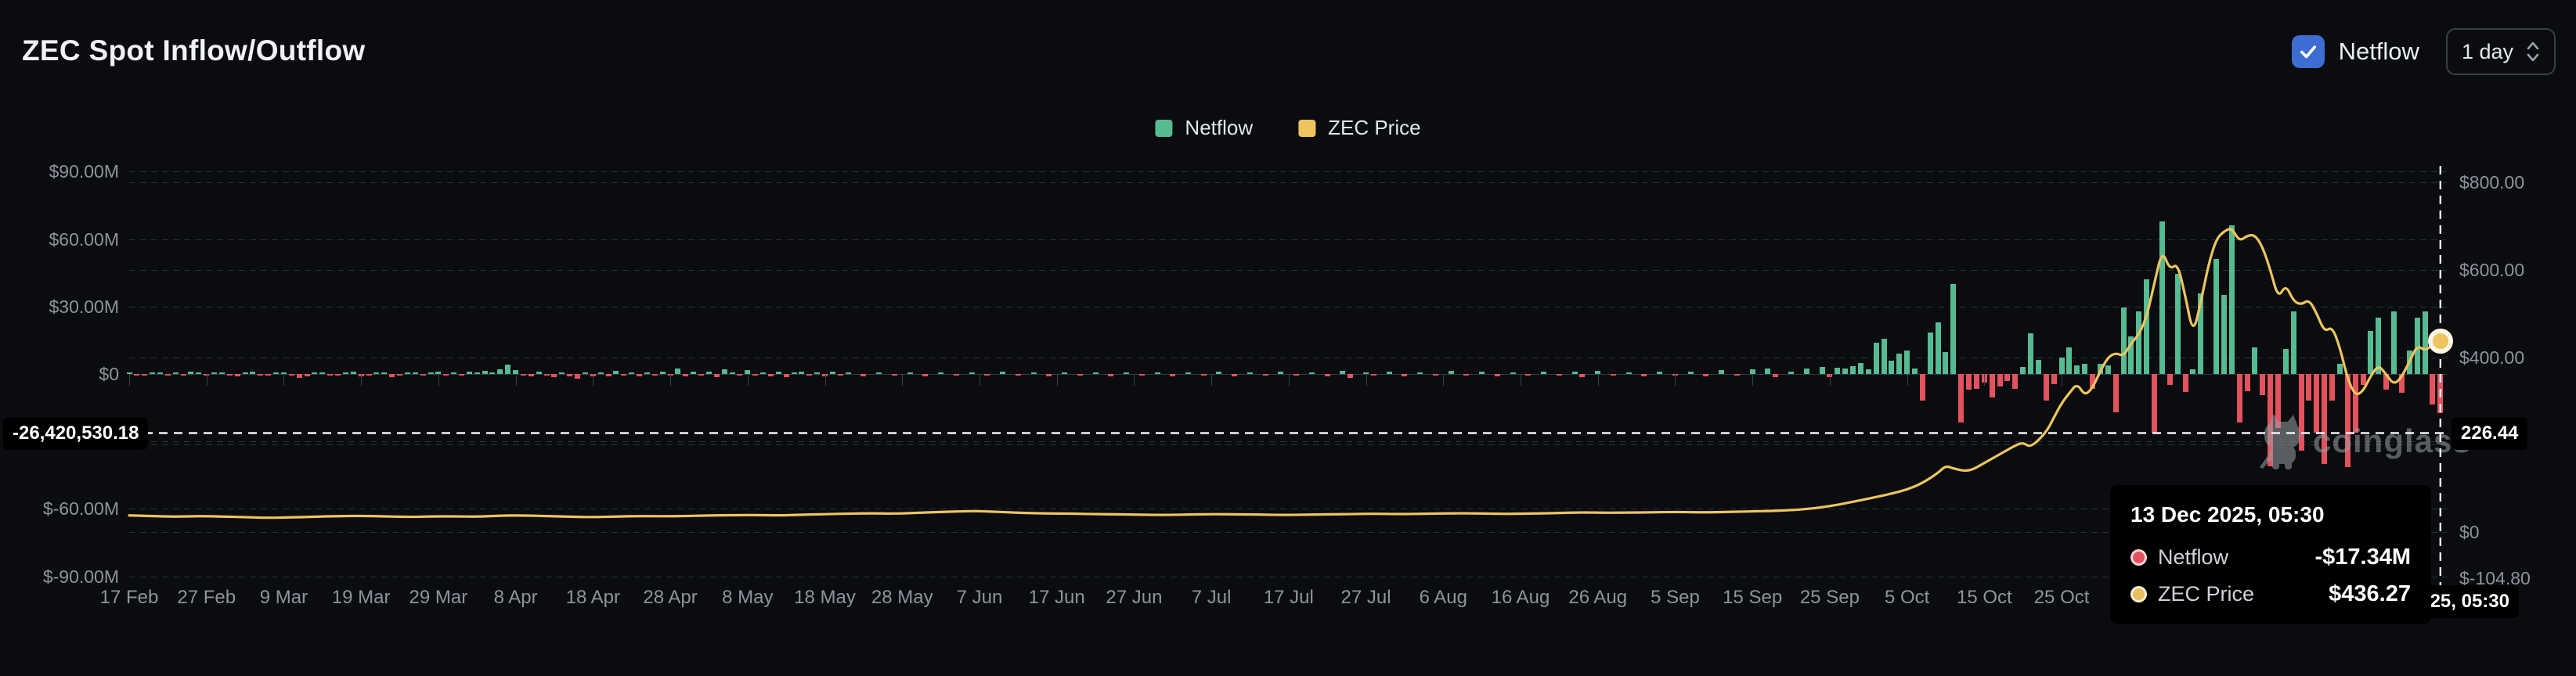 Image resolution: width=2576 pixels, height=676 pixels. Describe the element at coordinates (2355, 52) in the screenshot. I see `netflow-toggle: Netflow` at that location.